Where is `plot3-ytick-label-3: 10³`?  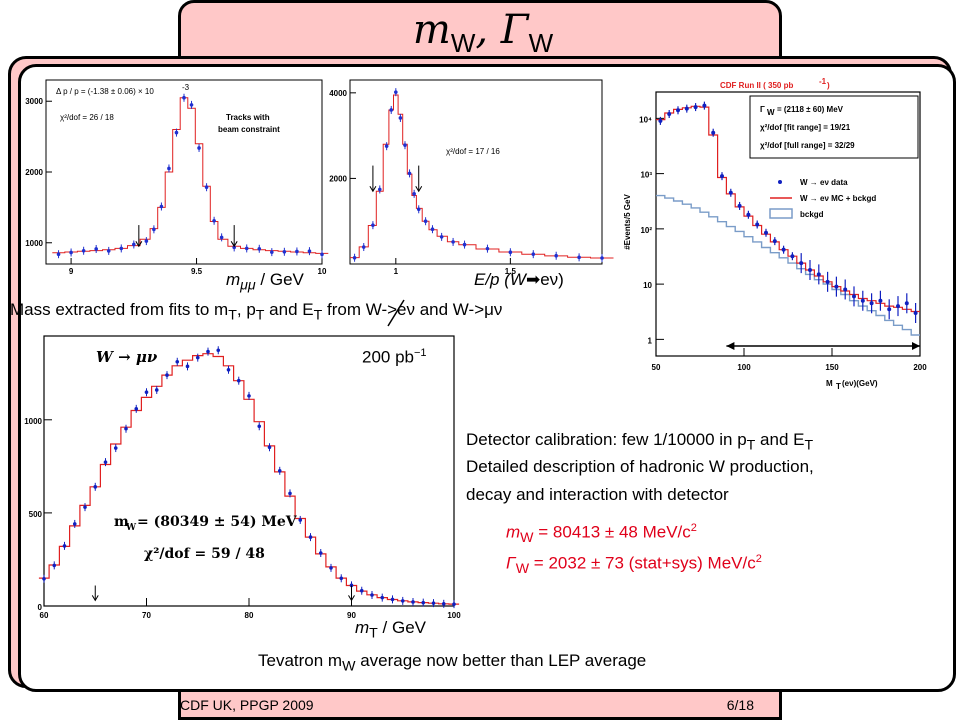 plot3-ytick-label-3: 10³ is located at coordinates (646, 175).